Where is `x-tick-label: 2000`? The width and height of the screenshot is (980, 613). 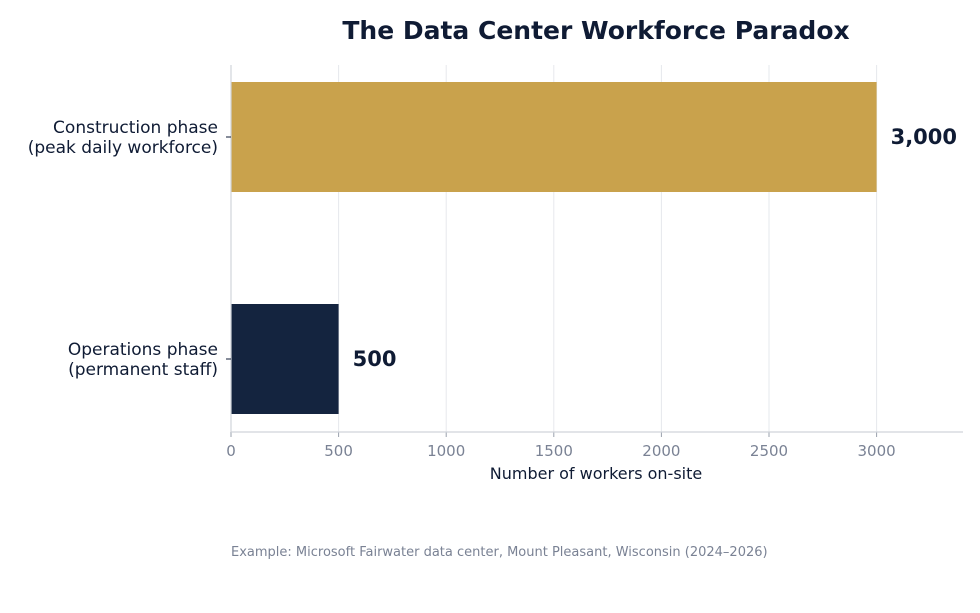
x-tick-label: 2000 is located at coordinates (661, 451).